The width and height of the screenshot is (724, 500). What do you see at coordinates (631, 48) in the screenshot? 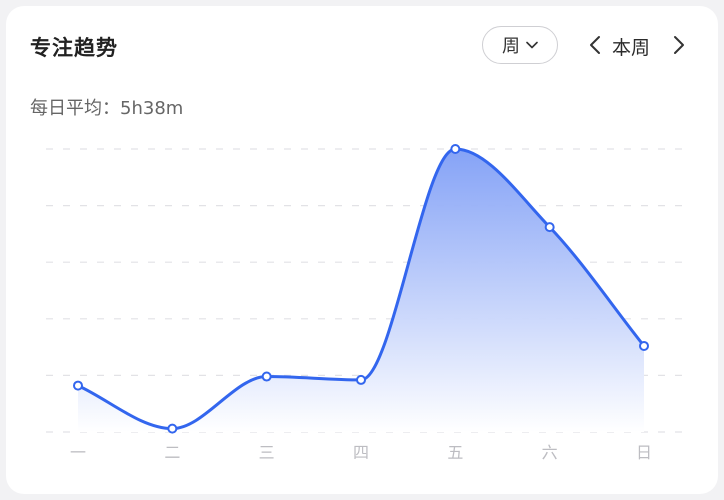
I see `week-label: 本周` at bounding box center [631, 48].